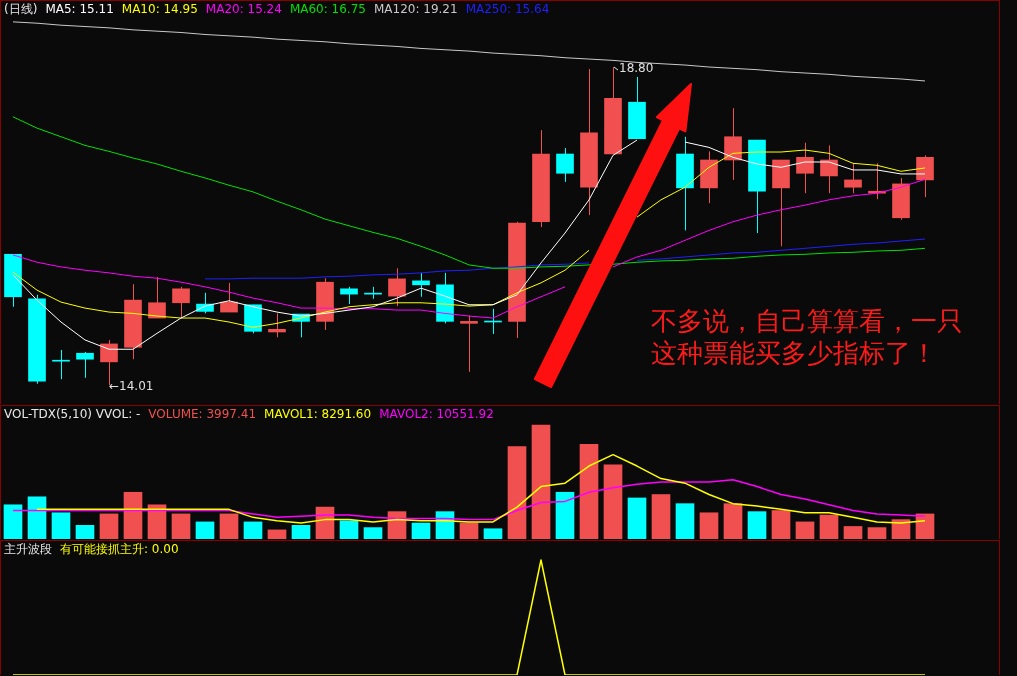 The height and width of the screenshot is (676, 1017). Describe the element at coordinates (636, 67) in the screenshot. I see `annotation: 18.80` at that location.